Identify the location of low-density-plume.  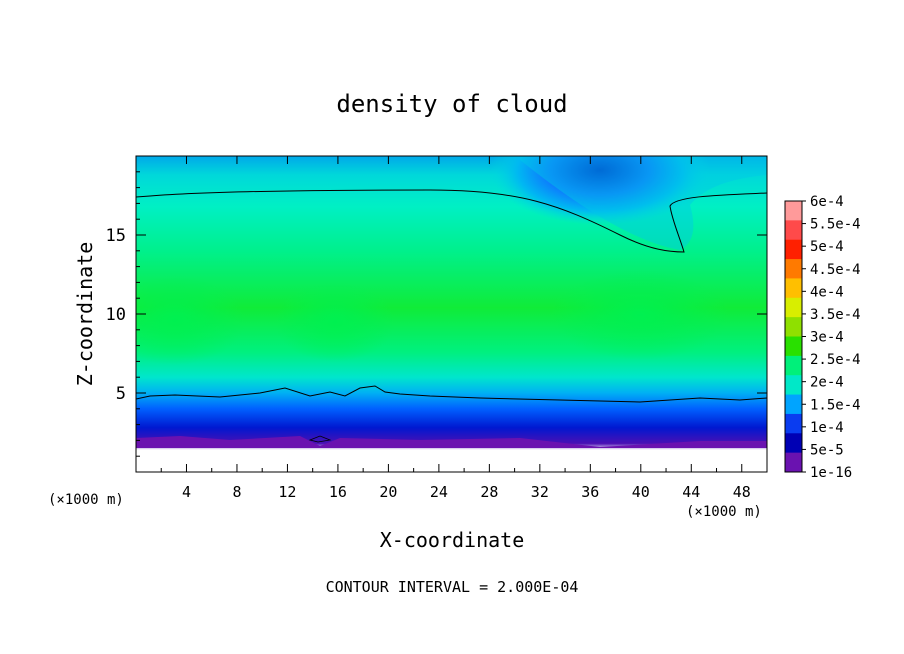
(600, 190).